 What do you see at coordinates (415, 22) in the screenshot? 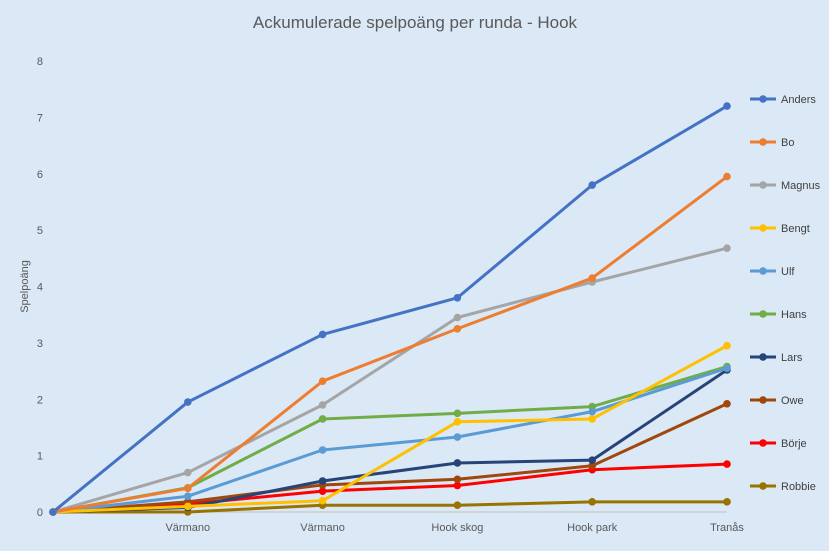
I see `chart-title: Ackumulerade spelpoäng per runda - Hook` at bounding box center [415, 22].